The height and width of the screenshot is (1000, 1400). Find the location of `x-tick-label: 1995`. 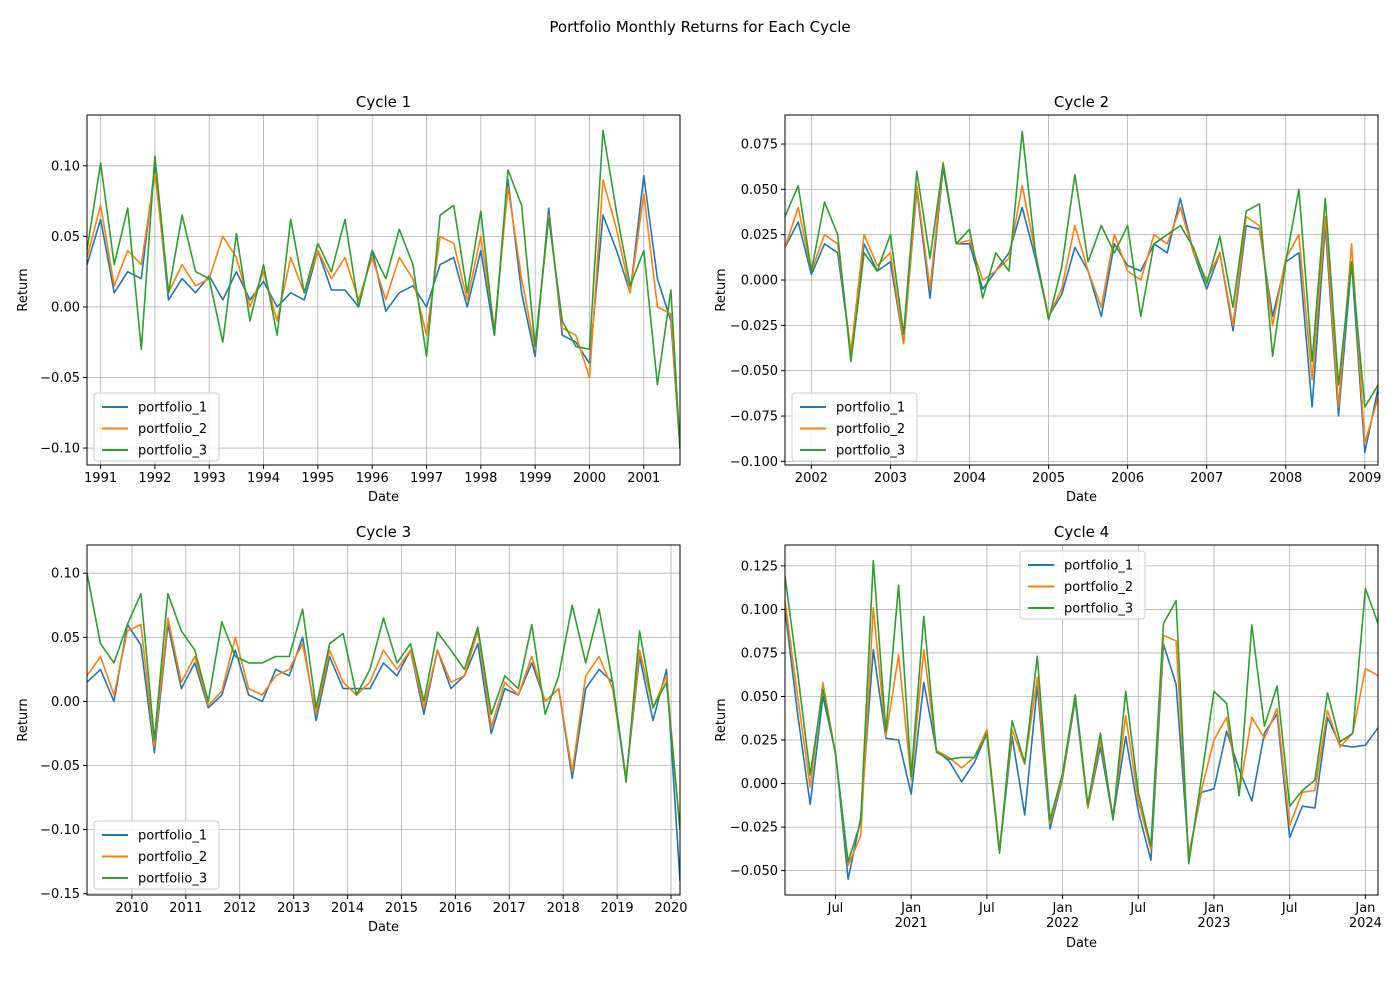

x-tick-label: 1995 is located at coordinates (317, 478).